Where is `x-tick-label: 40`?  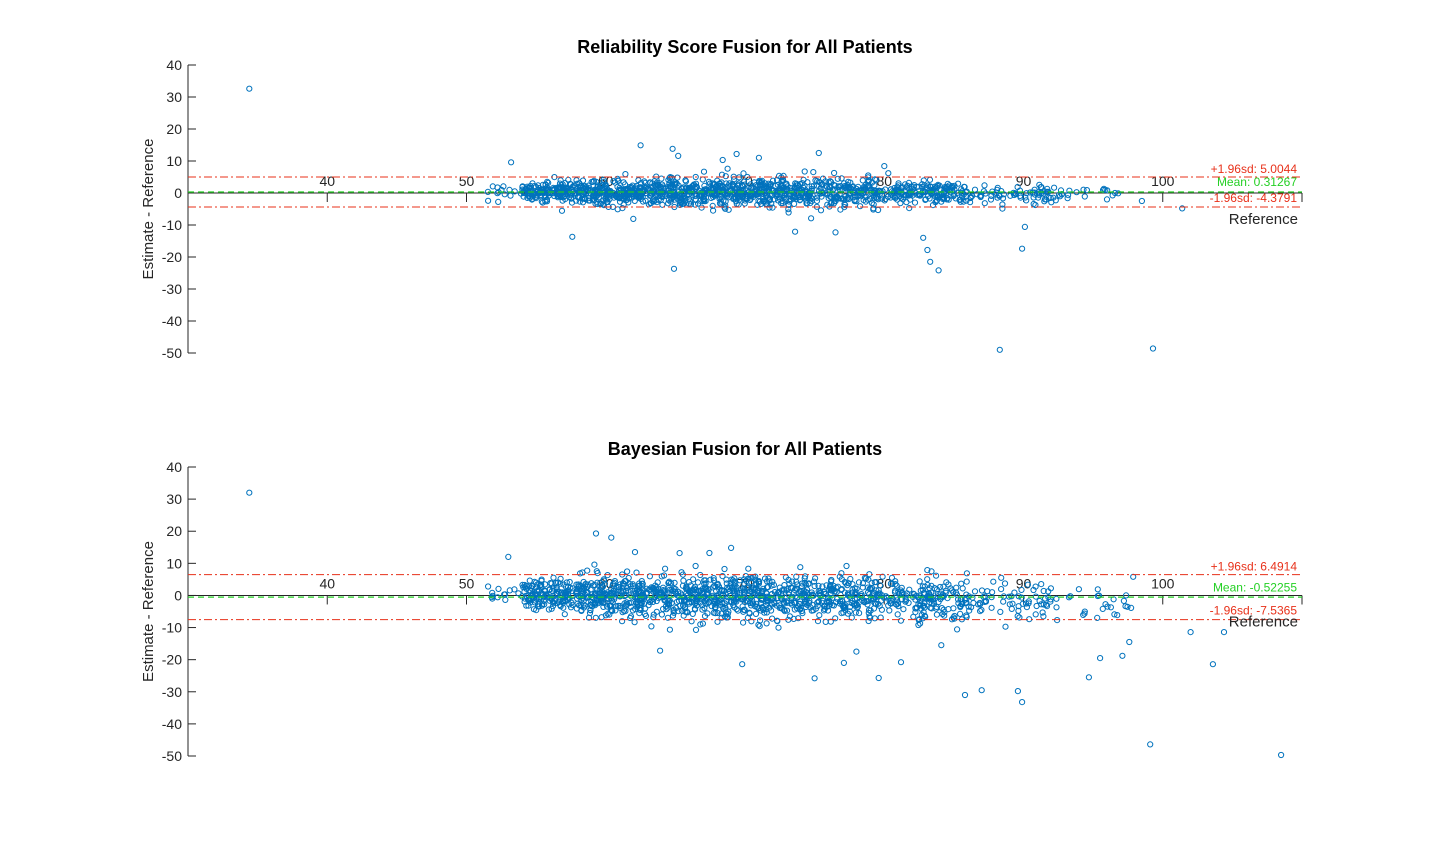
x-tick-label: 40 is located at coordinates (327, 583).